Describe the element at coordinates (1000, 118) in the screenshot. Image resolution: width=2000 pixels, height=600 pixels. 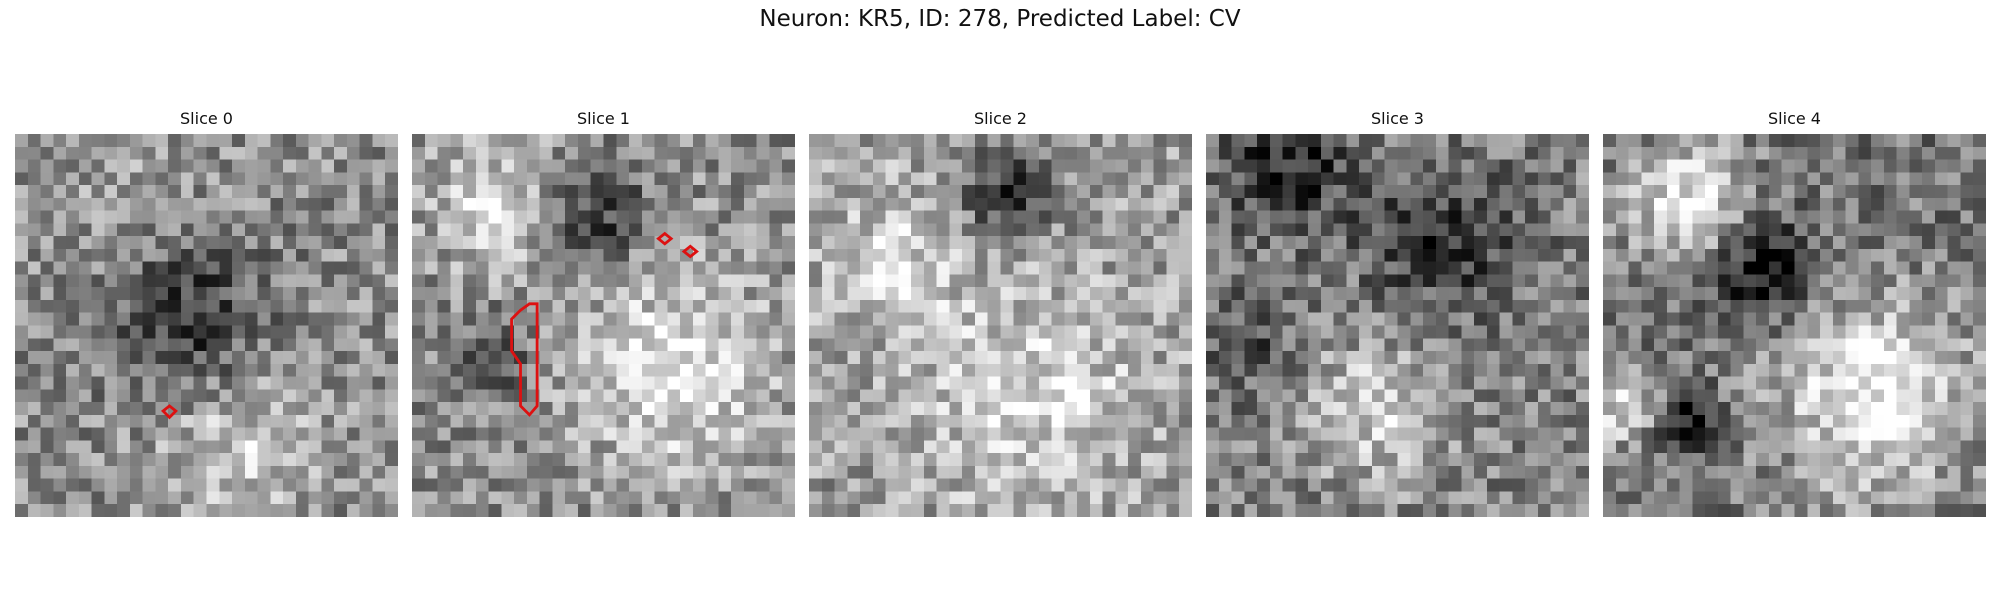
I see `slice-title-2: Slice 2` at that location.